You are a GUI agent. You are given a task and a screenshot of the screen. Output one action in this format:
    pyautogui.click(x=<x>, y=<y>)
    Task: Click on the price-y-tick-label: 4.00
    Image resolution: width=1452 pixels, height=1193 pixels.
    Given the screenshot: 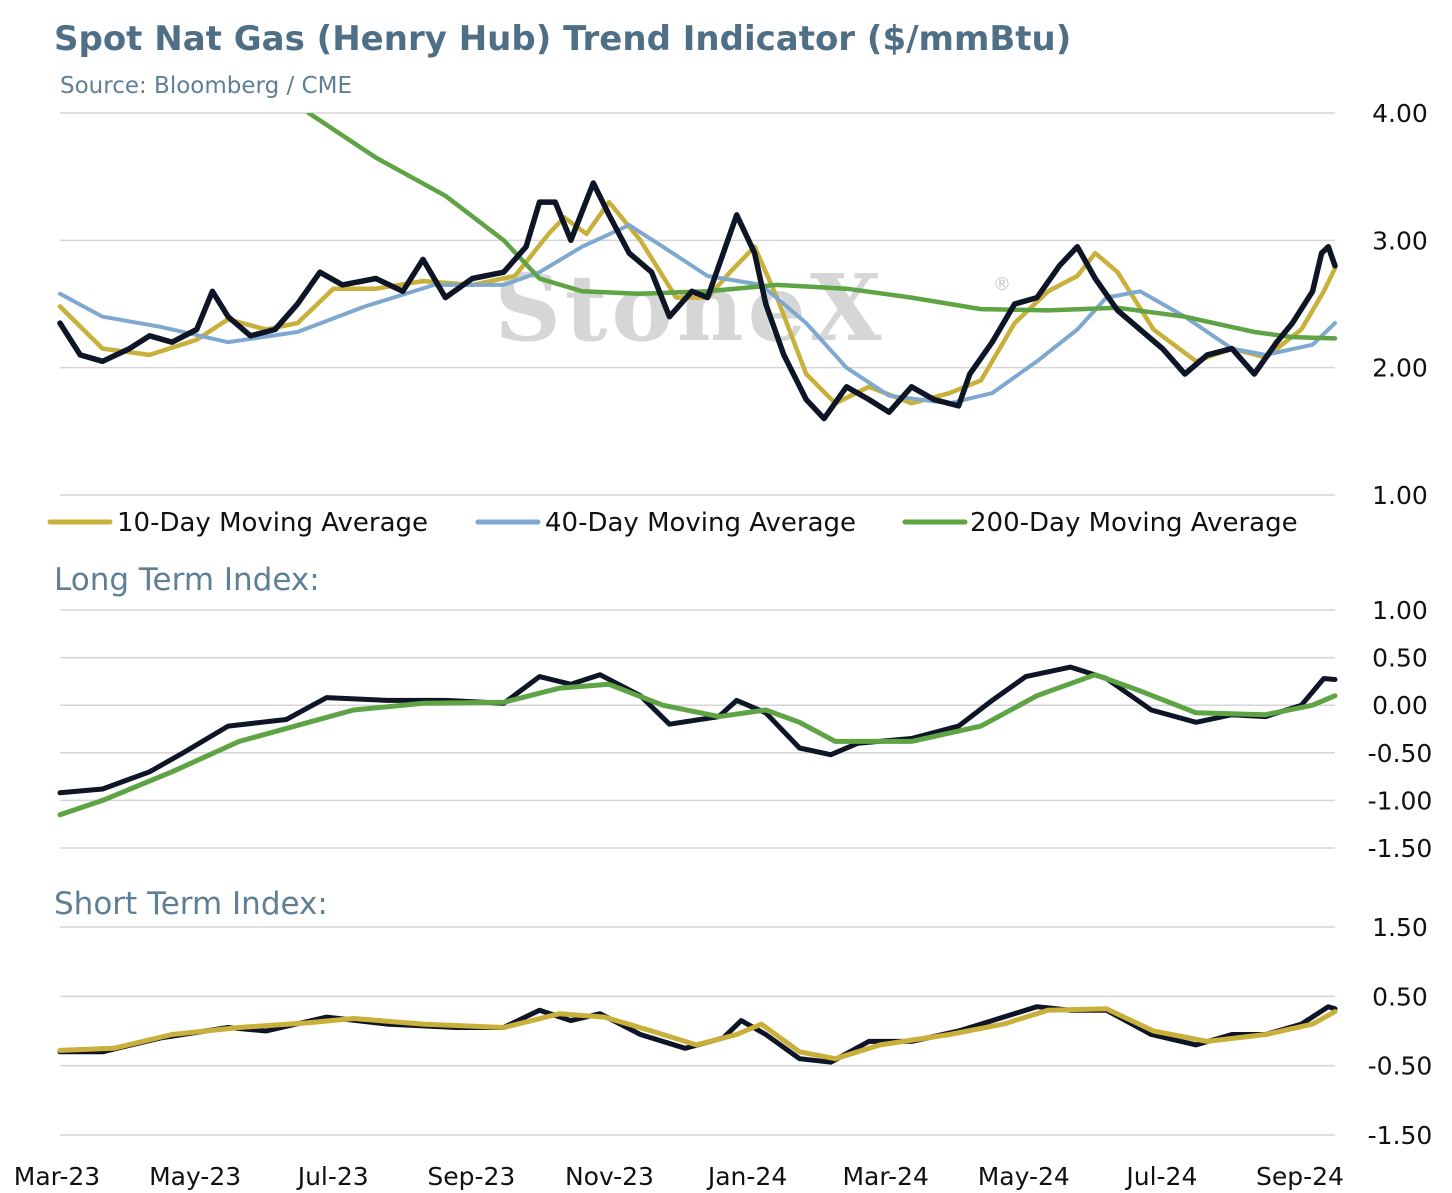 What is the action you would take?
    pyautogui.click(x=1400, y=113)
    